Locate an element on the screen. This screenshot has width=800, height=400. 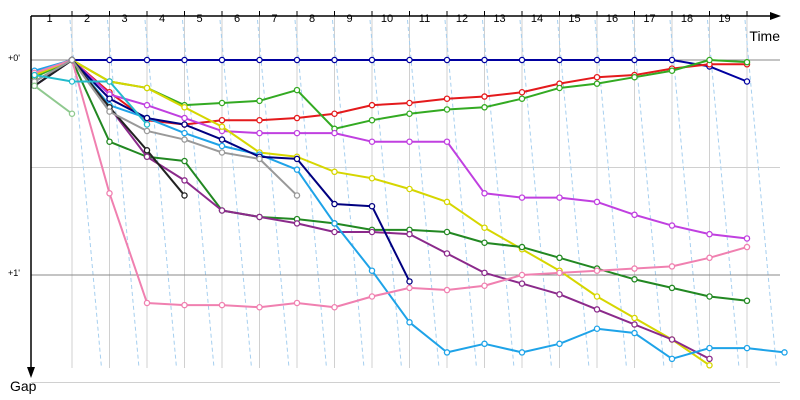
series-line is located at coordinates (53, 99).